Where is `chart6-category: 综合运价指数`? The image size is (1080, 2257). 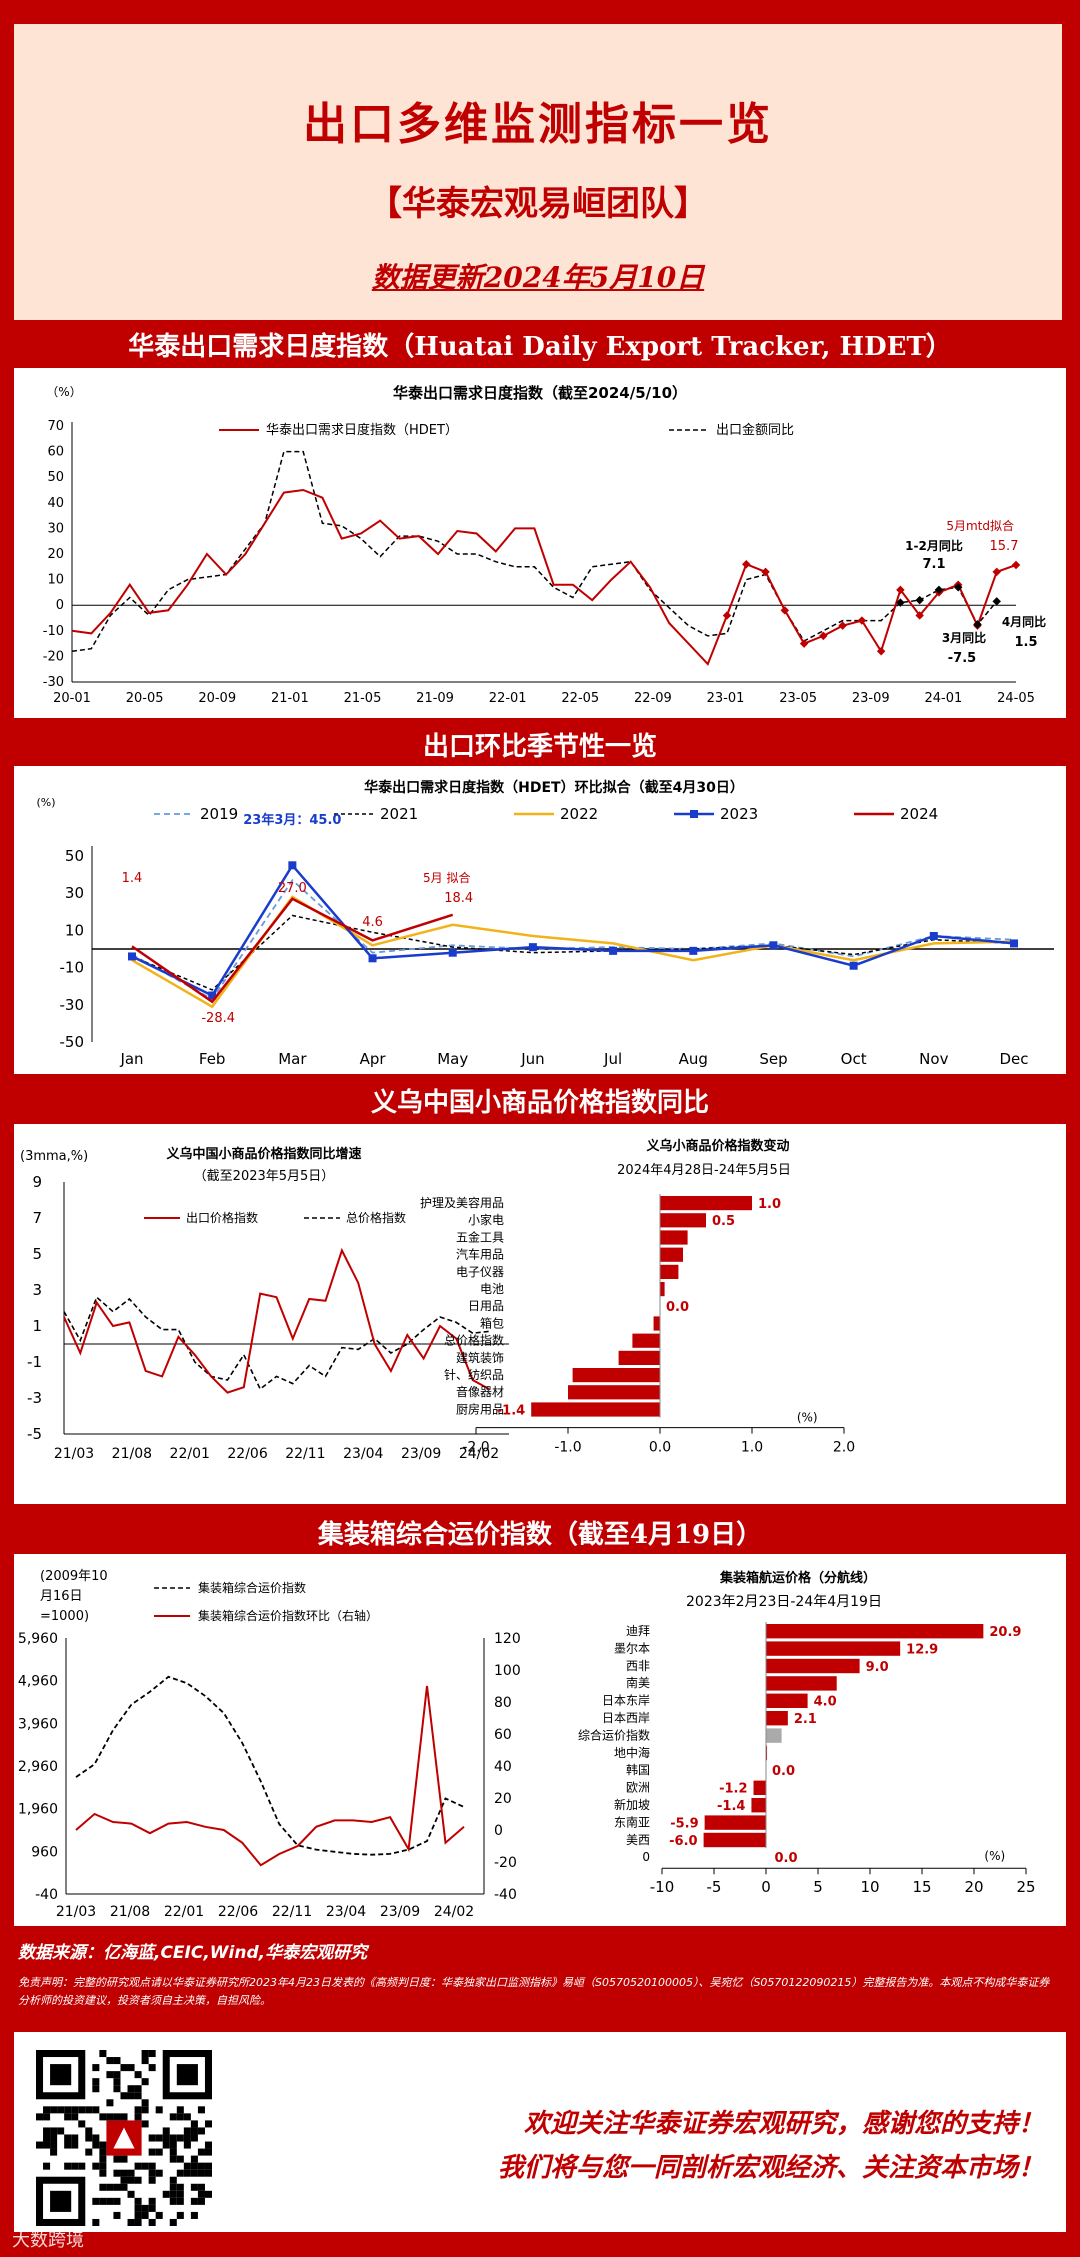
chart6-category: 综合运价指数 is located at coordinates (614, 1734).